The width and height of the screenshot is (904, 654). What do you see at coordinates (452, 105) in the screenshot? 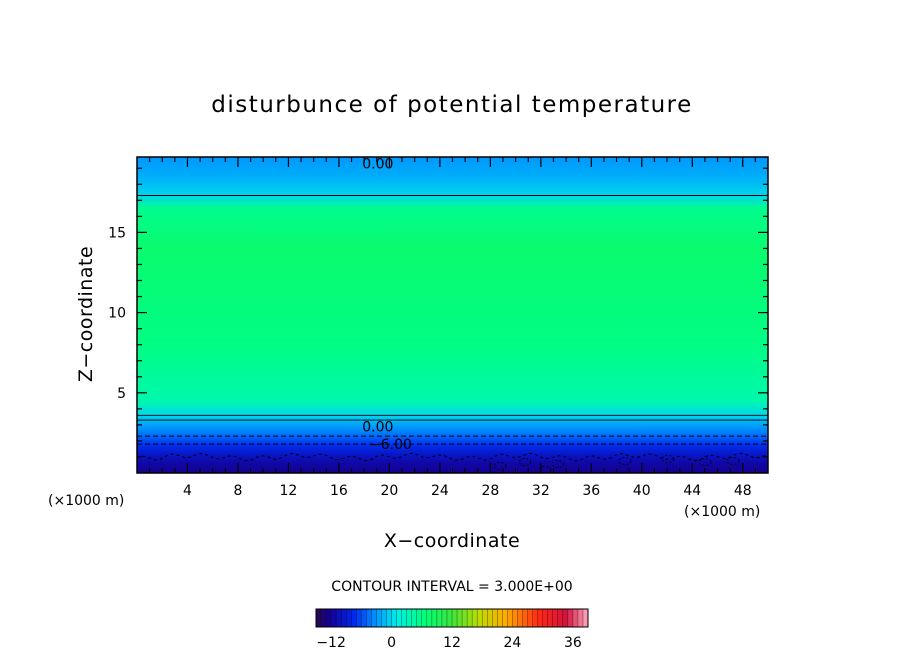
I see `chart-title: disturbunce of potential temperature` at bounding box center [452, 105].